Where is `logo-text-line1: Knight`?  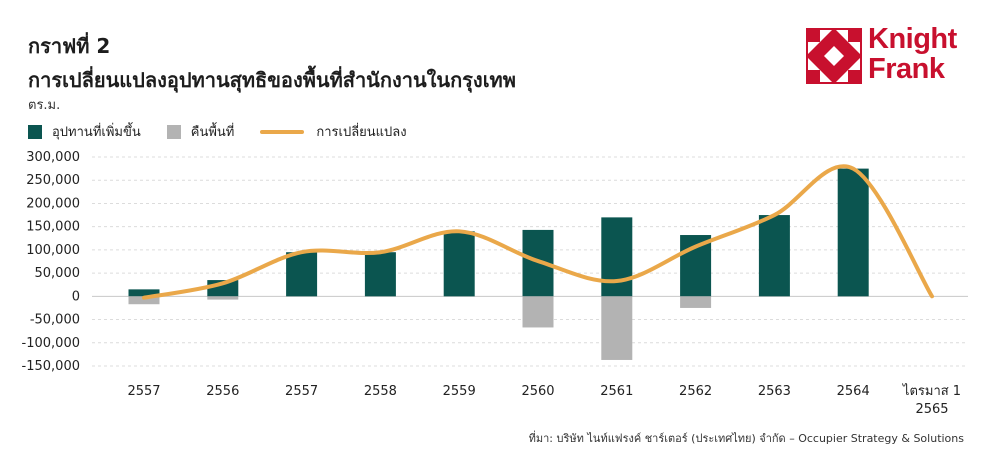
logo-text-line1: Knight is located at coordinates (912, 39).